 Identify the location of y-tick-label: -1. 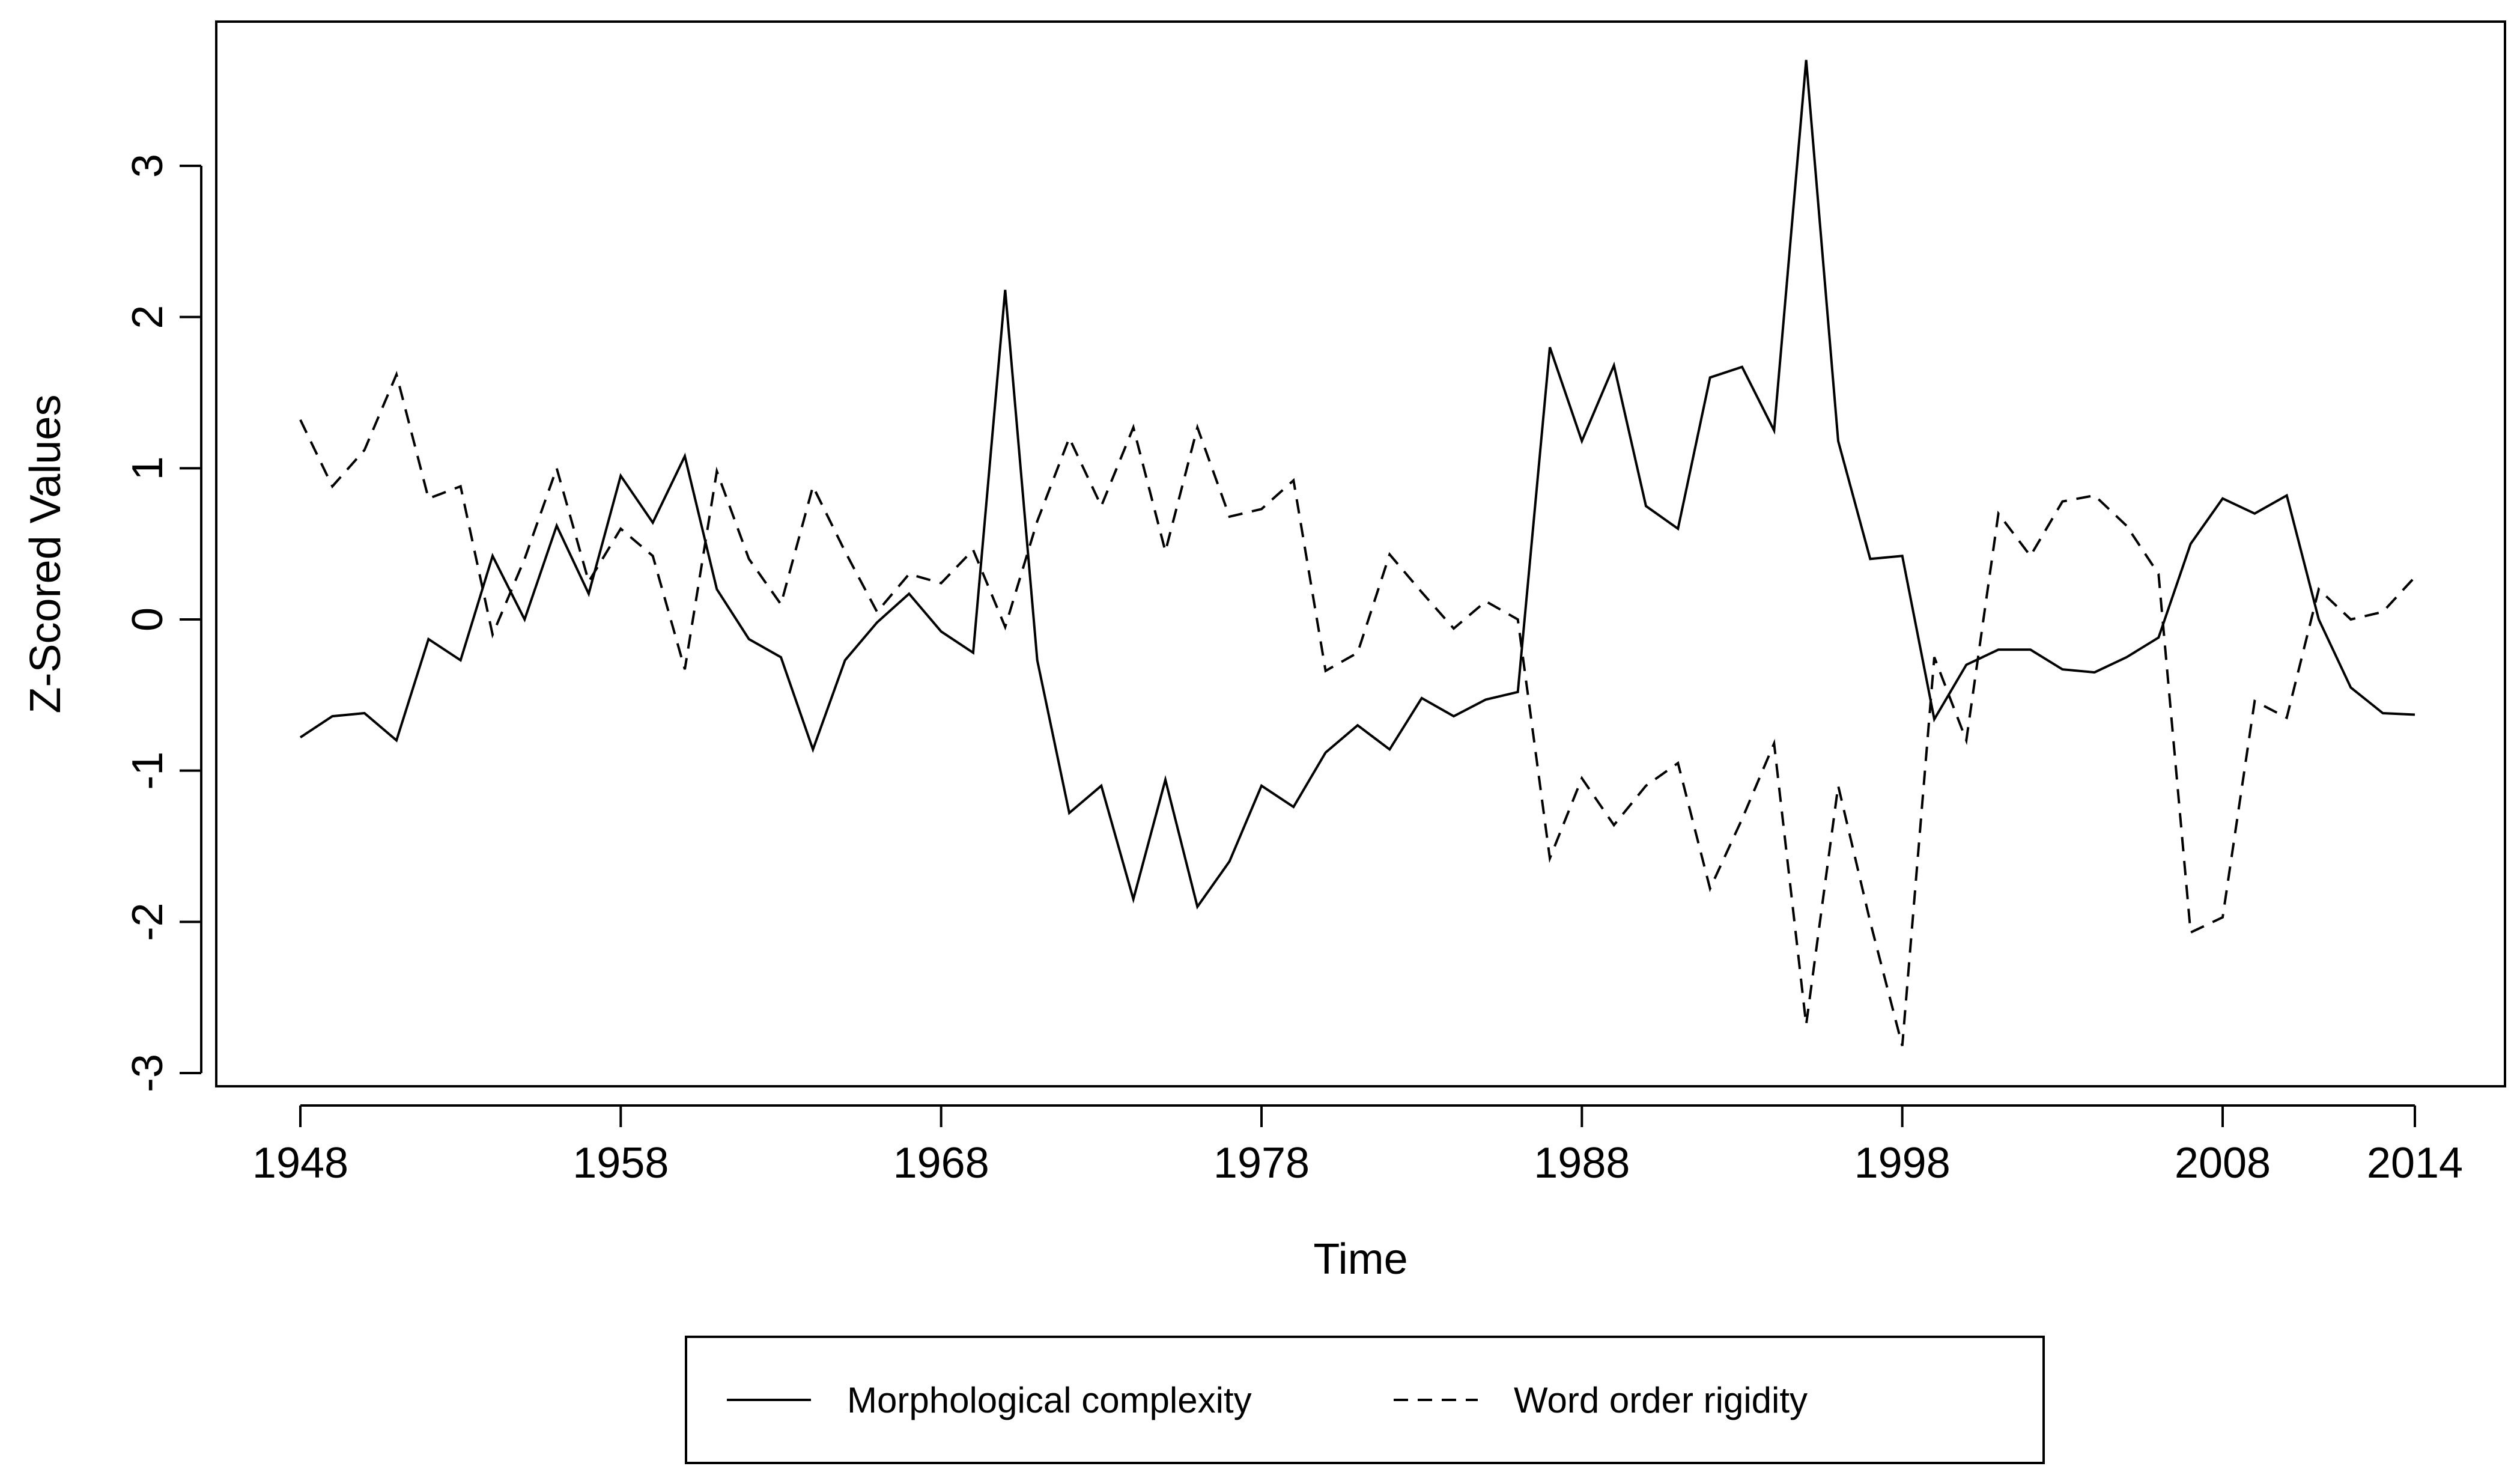
(148, 771).